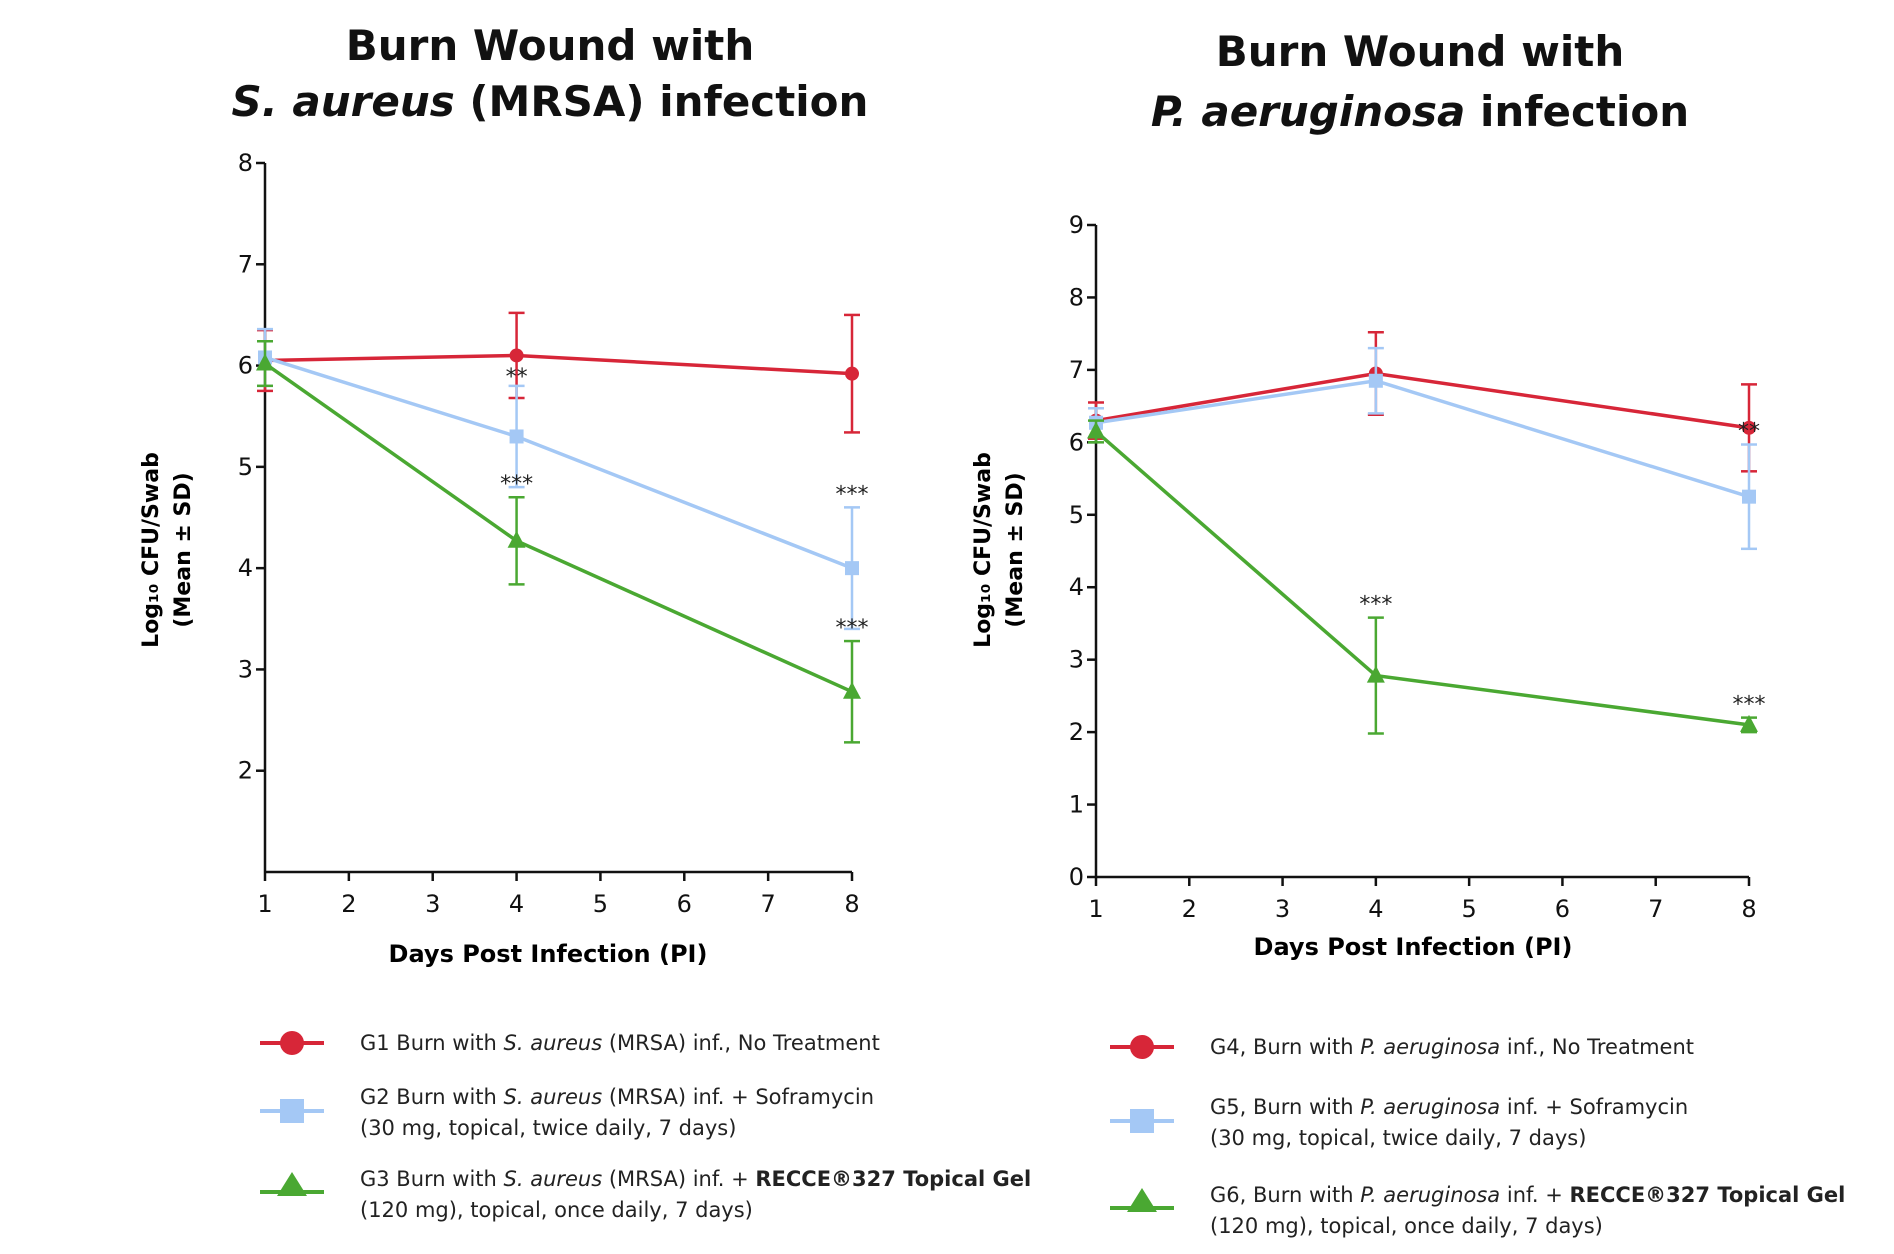 The image size is (1894, 1254). I want to click on chart-title-left-rest: (MRSA) infection, so click(661, 101).